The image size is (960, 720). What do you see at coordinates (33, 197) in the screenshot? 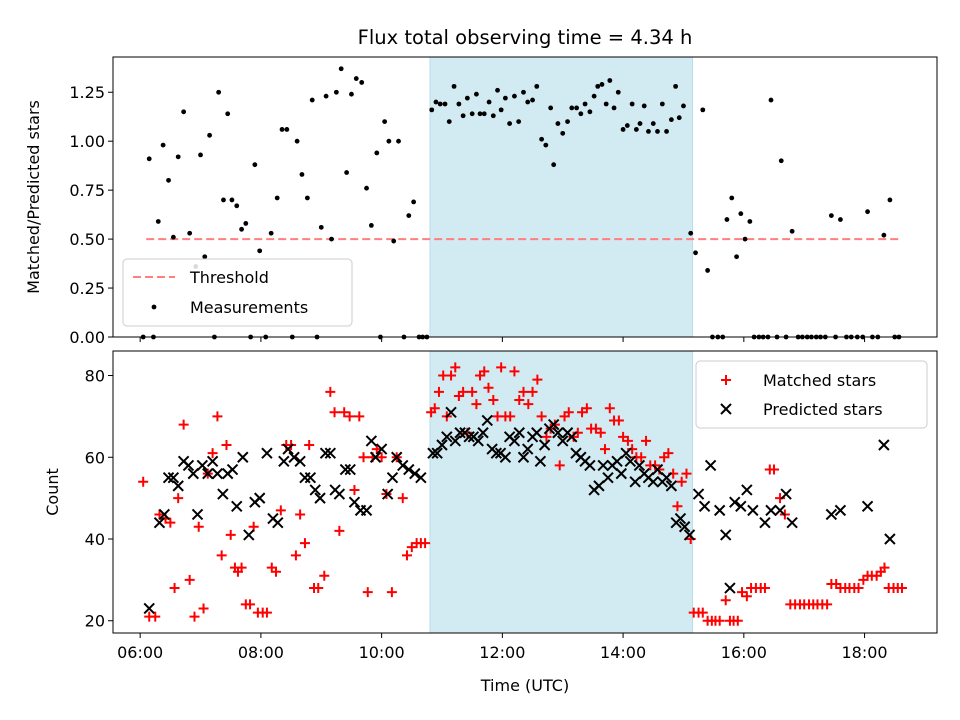
I see `y-axis-label: Matched/Predicted stars` at bounding box center [33, 197].